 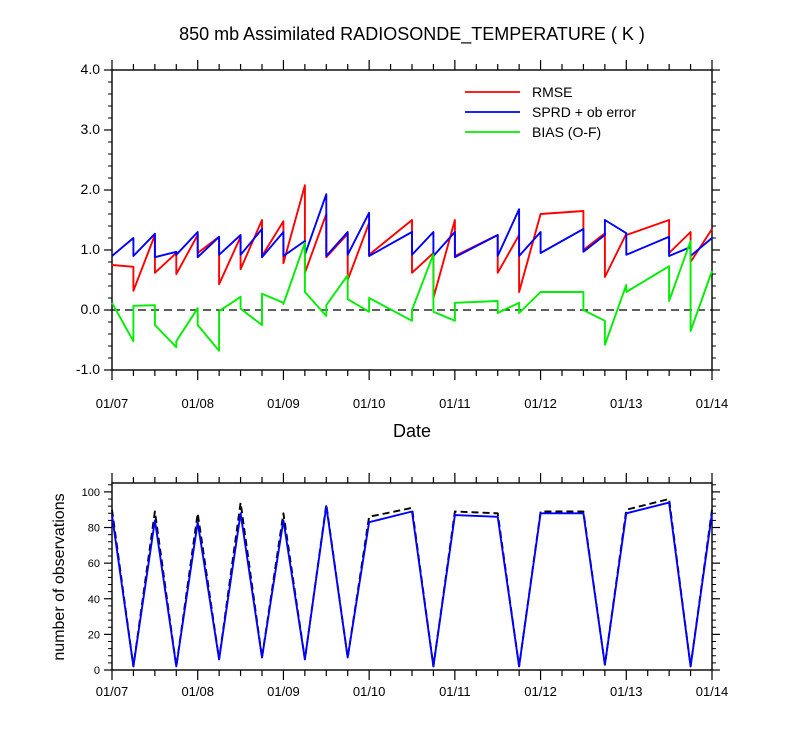 I want to click on top-y-tick-labels: -1.0 0.0 1.0 2.0 3.0 4.0, so click(x=88, y=219).